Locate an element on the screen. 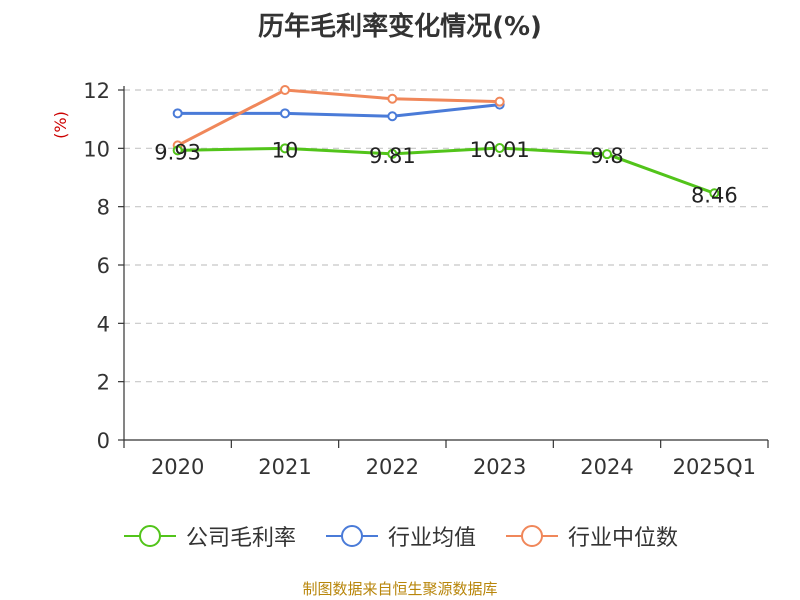 This screenshot has height=600, width=800. legend-item: 公司毛利率 is located at coordinates (209, 536).